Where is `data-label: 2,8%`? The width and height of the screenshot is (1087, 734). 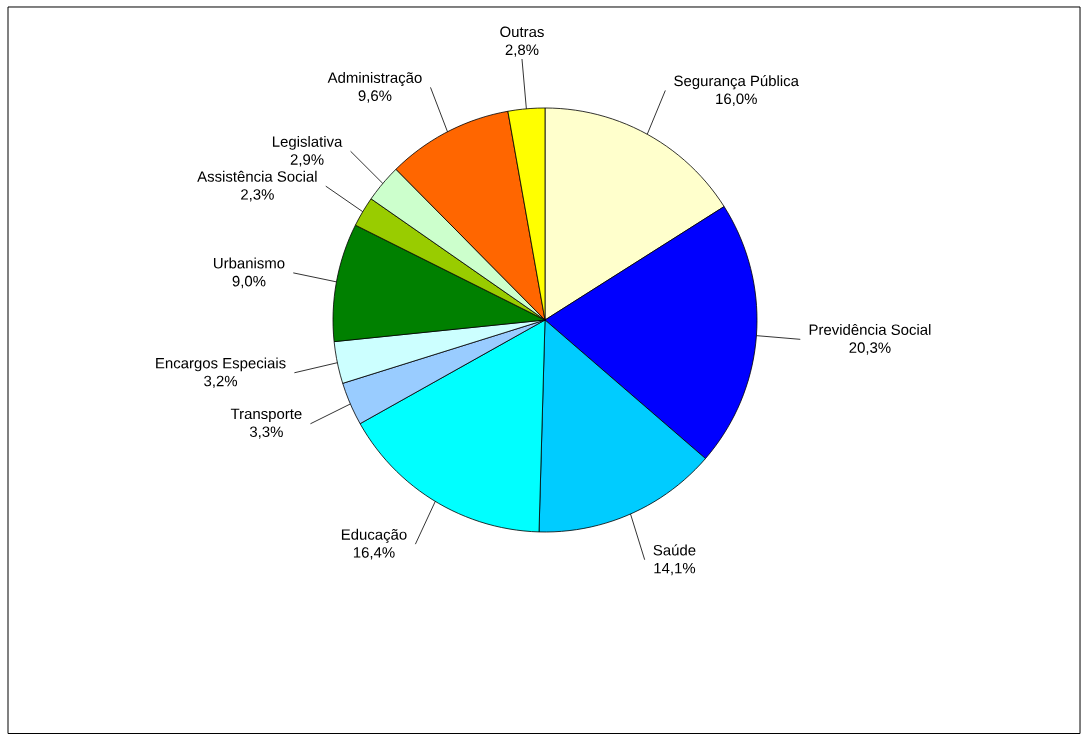
data-label: 2,8% is located at coordinates (522, 50).